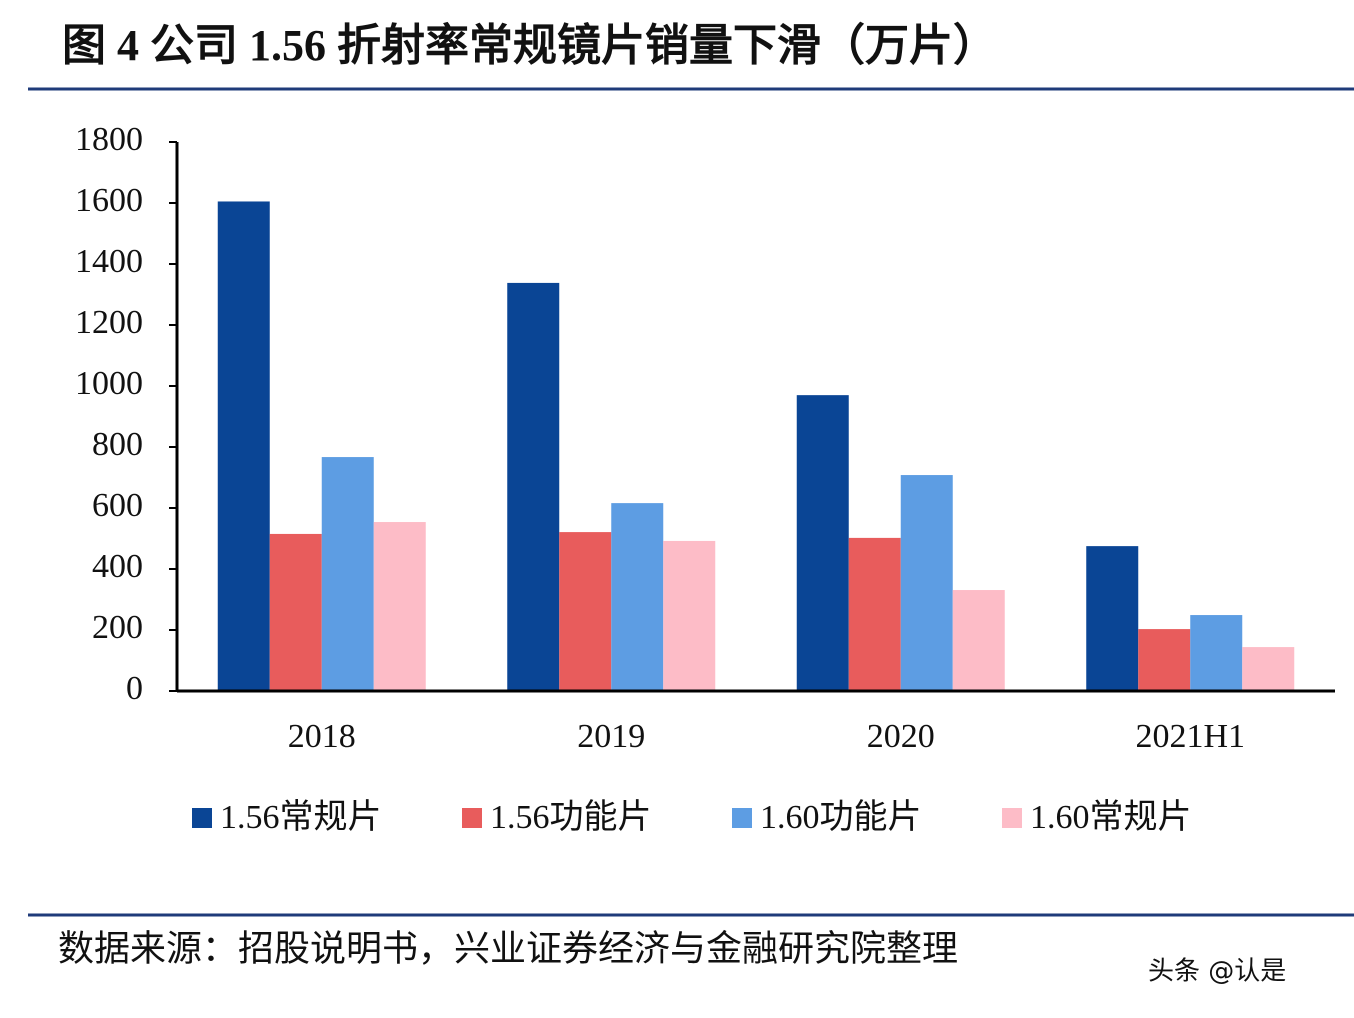 This screenshot has height=1018, width=1354. I want to click on watermark: 头条 @认是, so click(1217, 972).